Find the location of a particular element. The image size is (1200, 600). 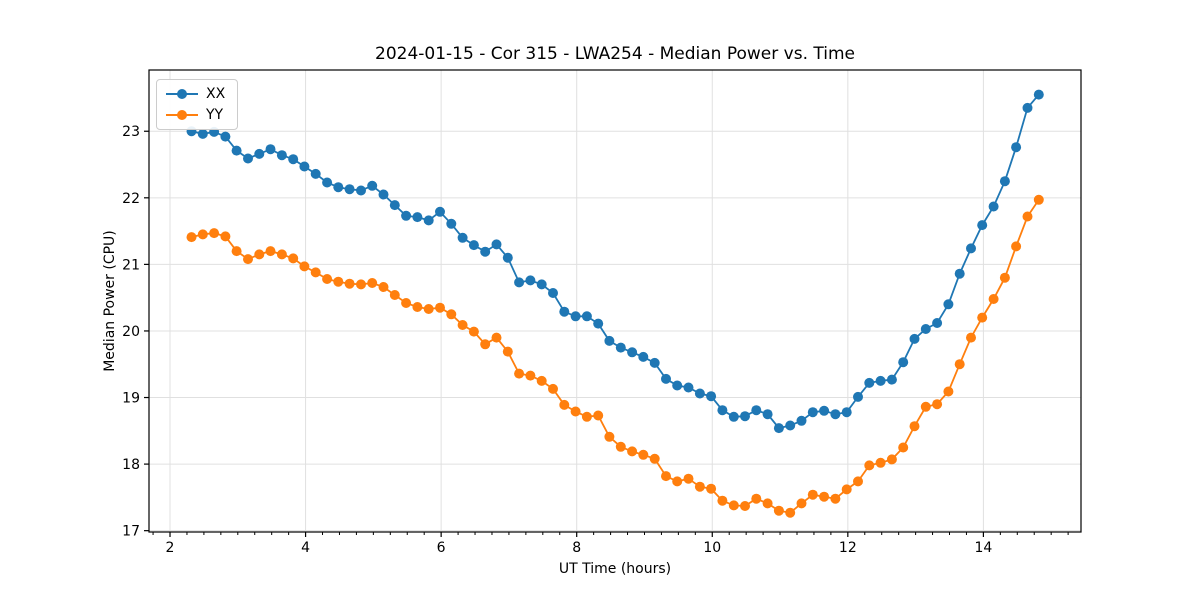

y-tick-label: 17 is located at coordinates (131, 532).